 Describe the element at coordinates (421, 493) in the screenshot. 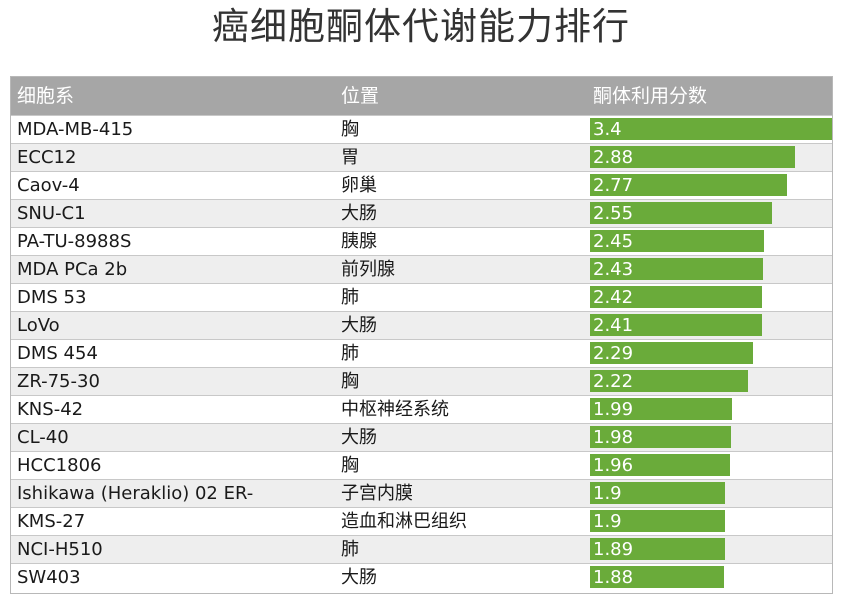

I see `table-row: Ishikawa (Heraklio) 02 ER- 子宫内膜 1.9` at that location.